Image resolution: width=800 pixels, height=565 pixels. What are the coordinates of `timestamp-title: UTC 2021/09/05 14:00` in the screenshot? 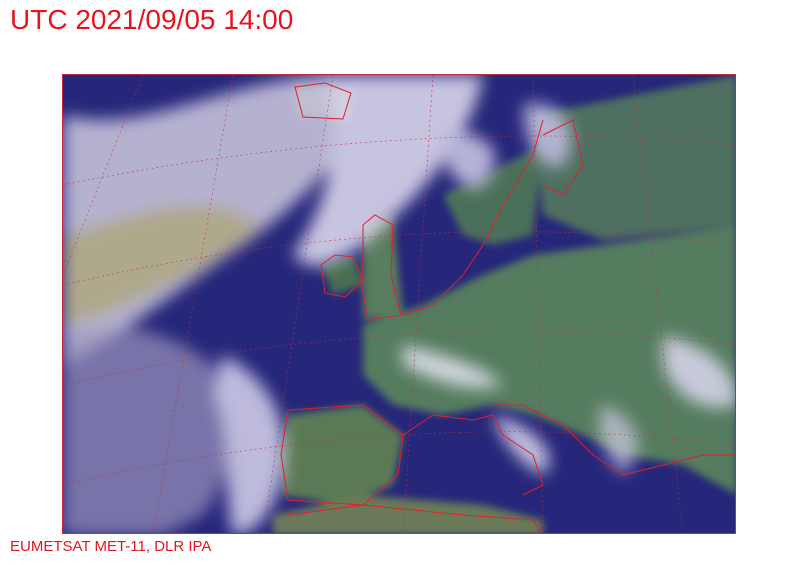 It's located at (152, 19).